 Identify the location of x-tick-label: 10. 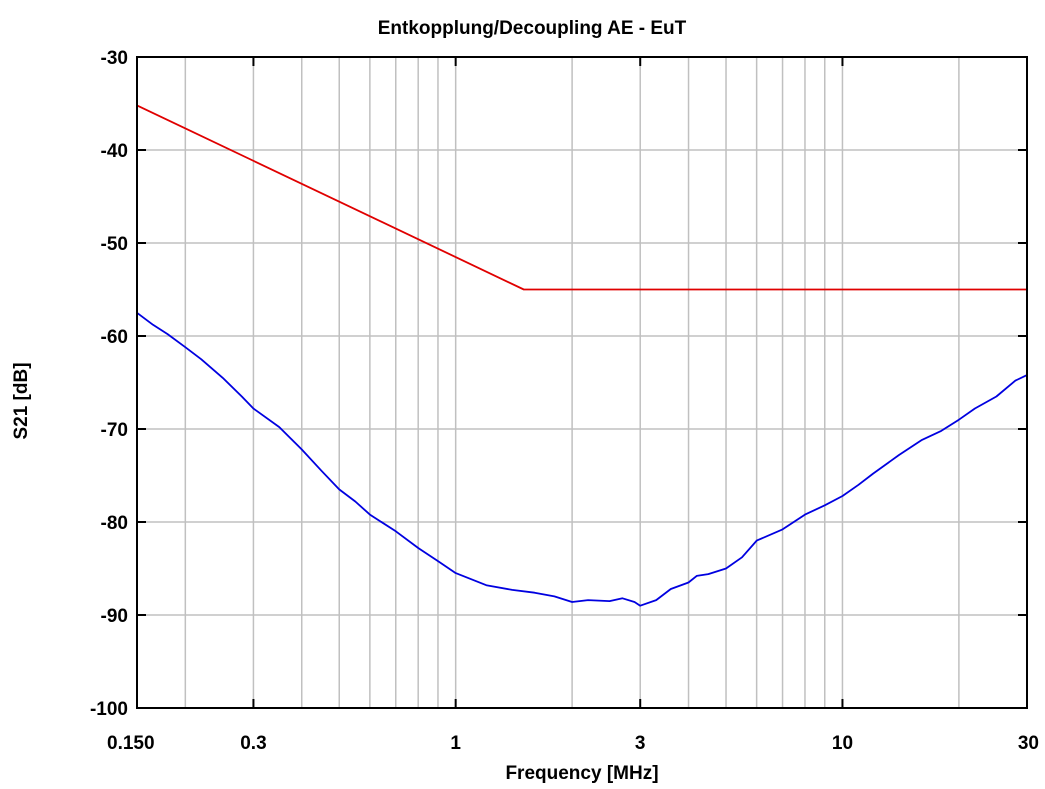
(842, 743).